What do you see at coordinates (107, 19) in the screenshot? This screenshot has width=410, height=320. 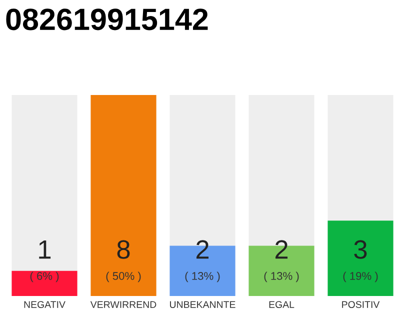 I see `chart-title: 082619915142` at bounding box center [107, 19].